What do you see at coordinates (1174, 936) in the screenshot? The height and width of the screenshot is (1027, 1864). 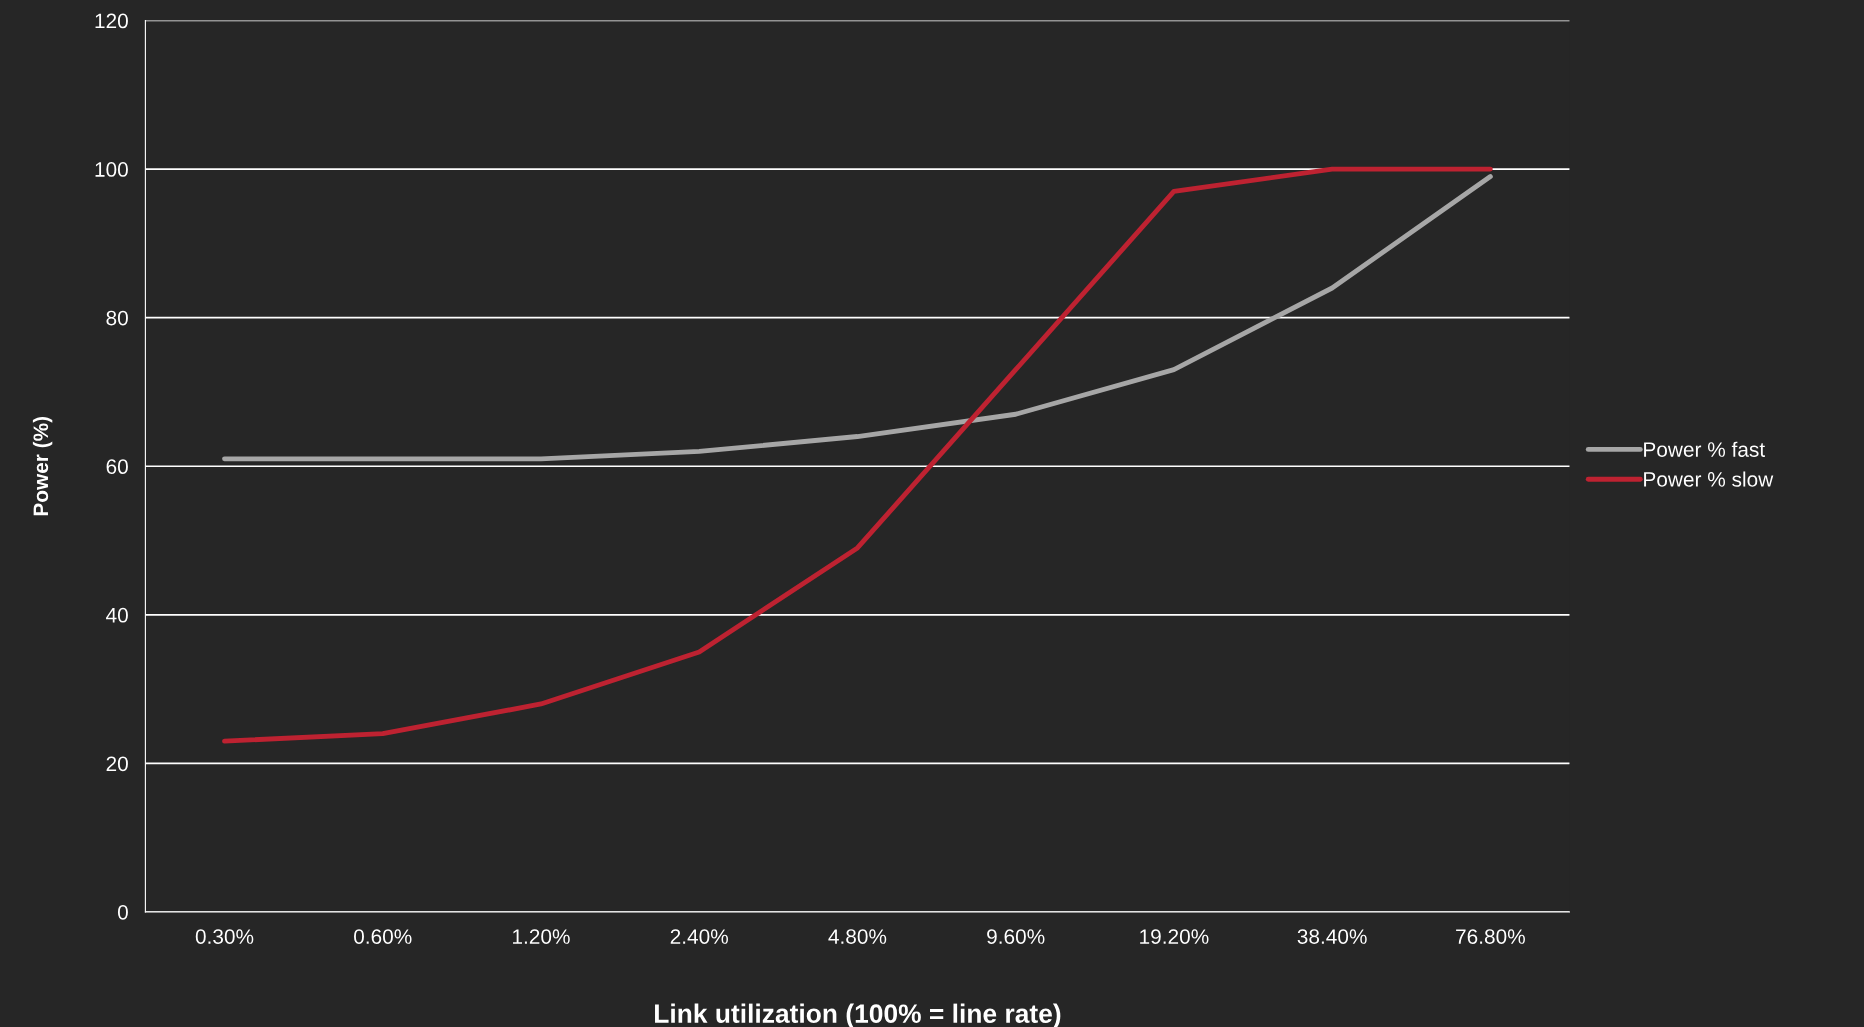 I see `x-tick-label: 19.20%` at bounding box center [1174, 936].